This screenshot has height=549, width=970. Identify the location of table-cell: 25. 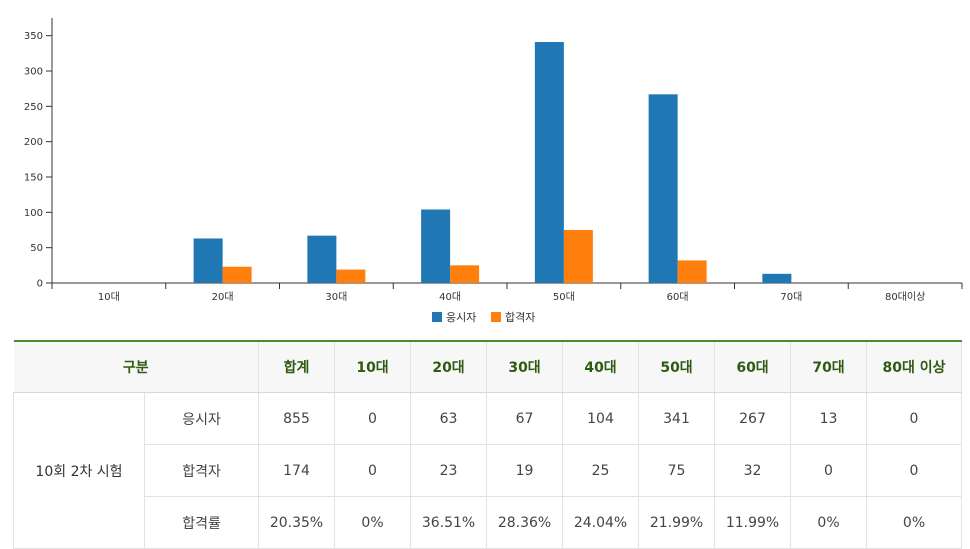
(601, 470).